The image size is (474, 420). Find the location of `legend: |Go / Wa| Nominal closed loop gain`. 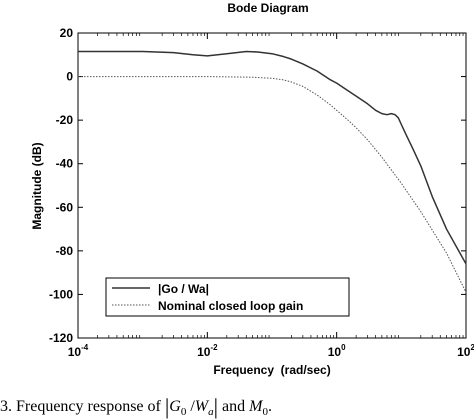

legend: |Go / Wa| Nominal closed loop gain is located at coordinates (227, 297).